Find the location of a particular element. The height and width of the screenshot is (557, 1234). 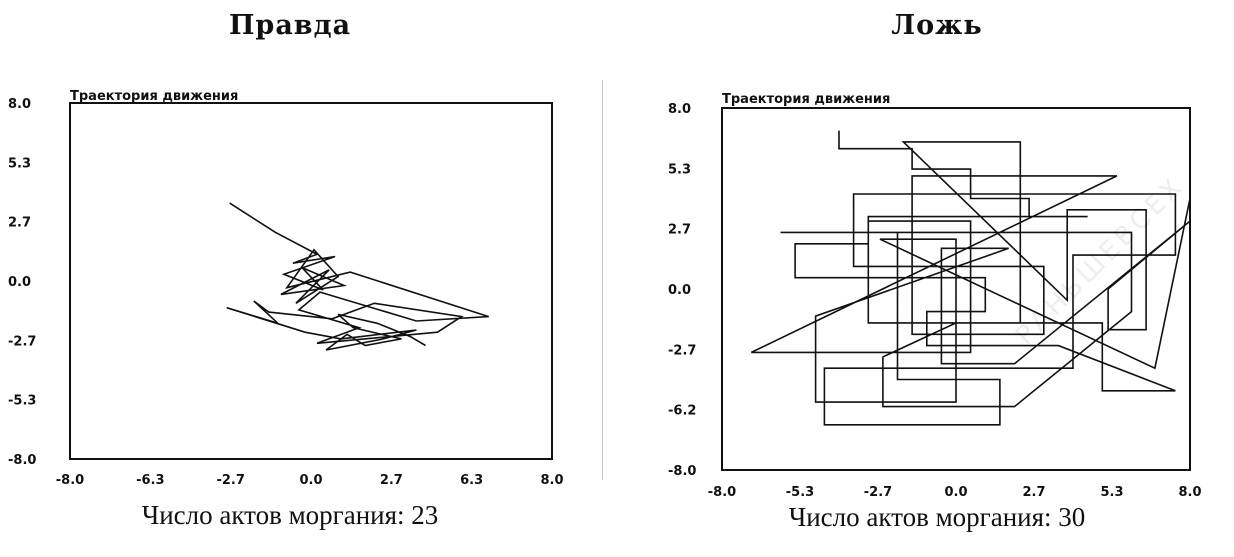

chart-heading: Правда is located at coordinates (290, 25).